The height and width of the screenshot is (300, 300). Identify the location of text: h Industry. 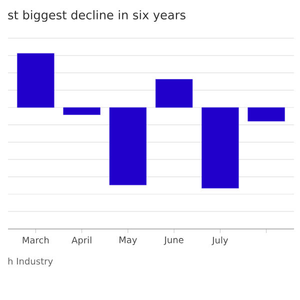
(30, 262).